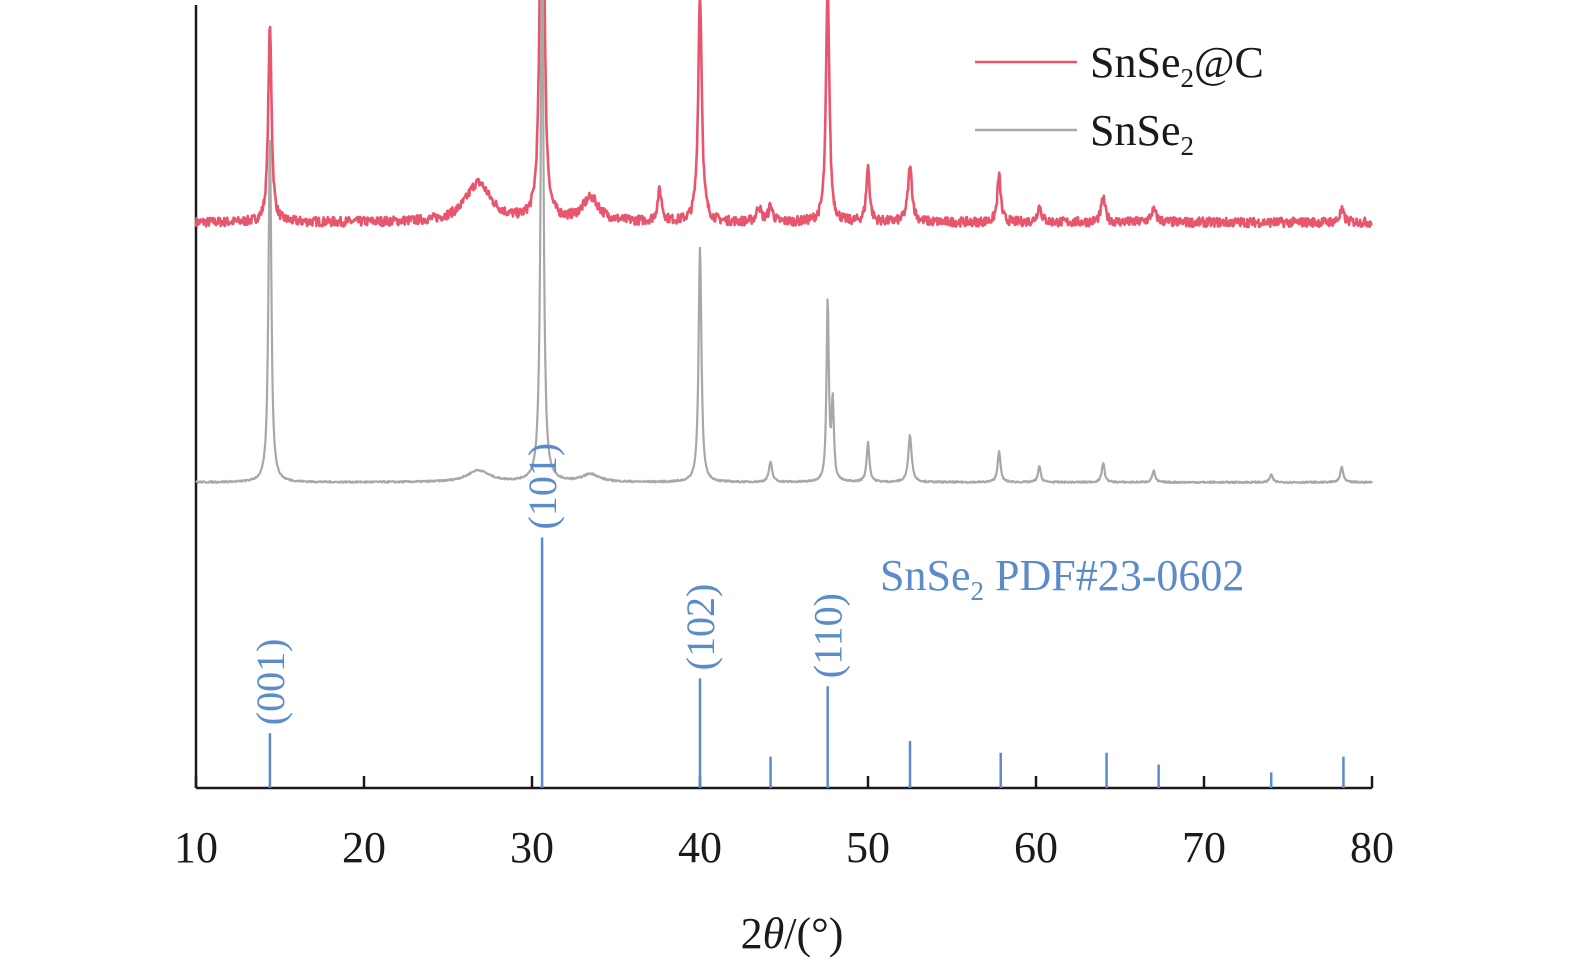 Image resolution: width=1575 pixels, height=970 pixels. Describe the element at coordinates (700, 627) in the screenshot. I see `hkl-label: (102)` at that location.